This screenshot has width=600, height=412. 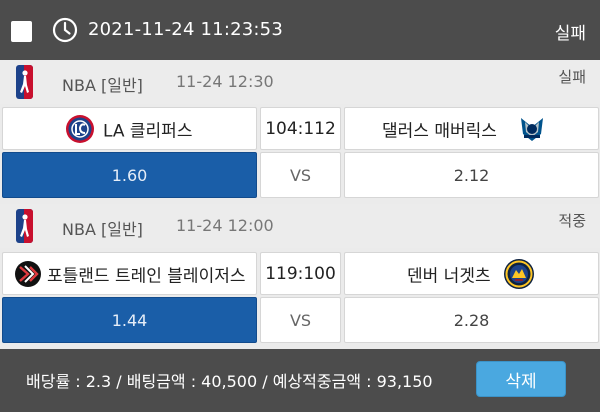 What do you see at coordinates (300, 226) in the screenshot?
I see `league-row: NBA [일반] 11-24 12:00 적중` at bounding box center [300, 226].